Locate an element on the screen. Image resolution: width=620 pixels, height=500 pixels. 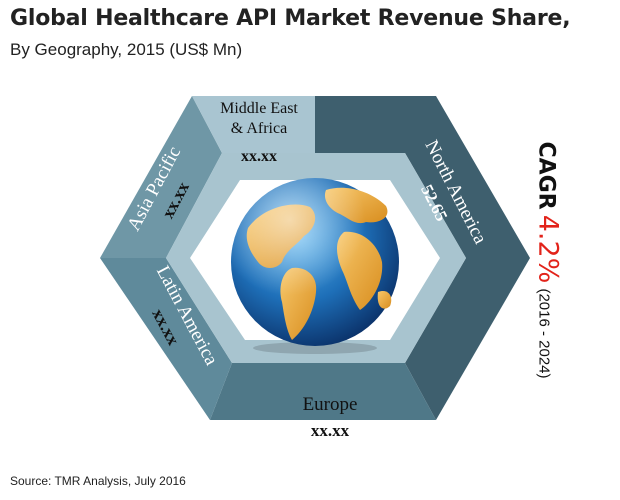
segment-middle-east-africa is located at coordinates (253, 124).